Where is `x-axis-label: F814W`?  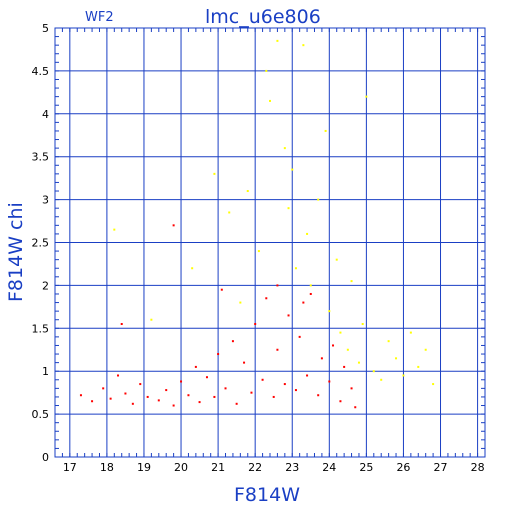
x-axis-label: F814W is located at coordinates (267, 495).